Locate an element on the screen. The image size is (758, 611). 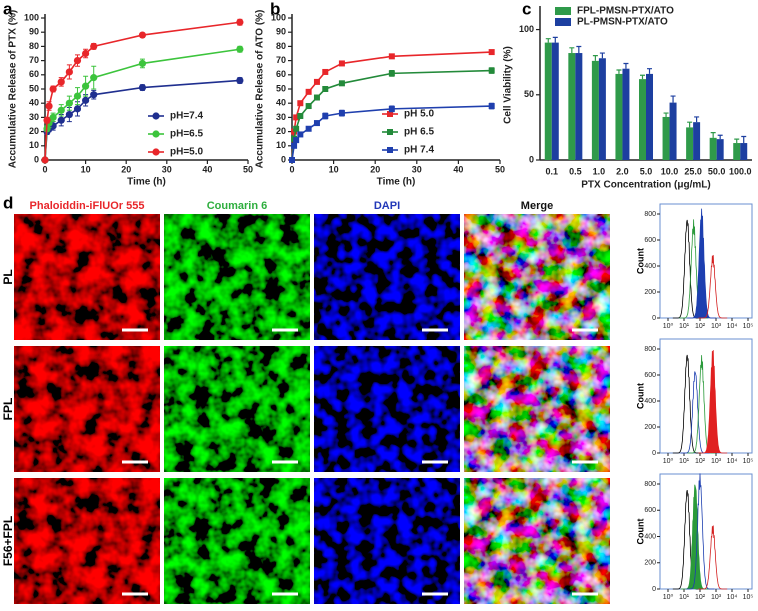
x-axis-label: PTX Concentration (μg/mL) is located at coordinates (645, 185).